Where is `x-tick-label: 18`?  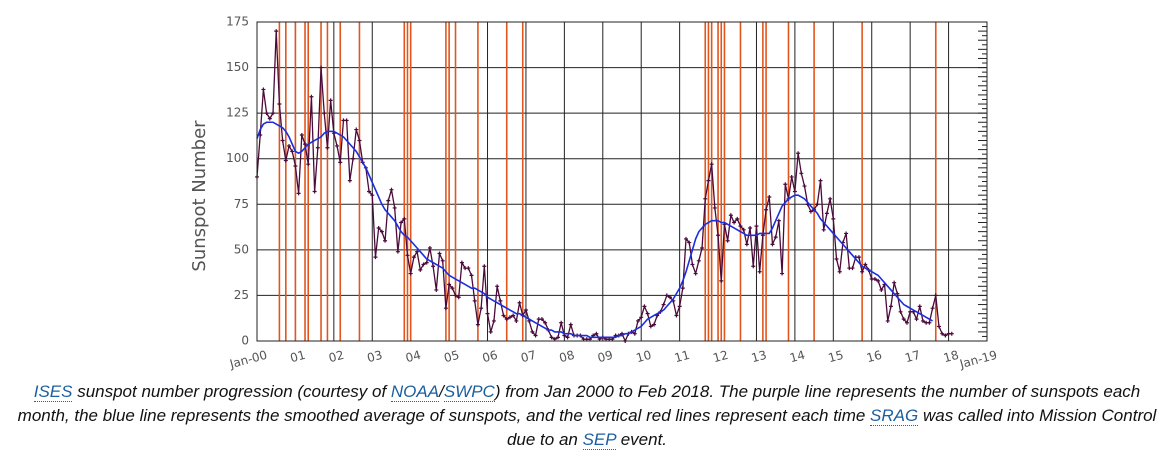 x-tick-label: 18 is located at coordinates (951, 356).